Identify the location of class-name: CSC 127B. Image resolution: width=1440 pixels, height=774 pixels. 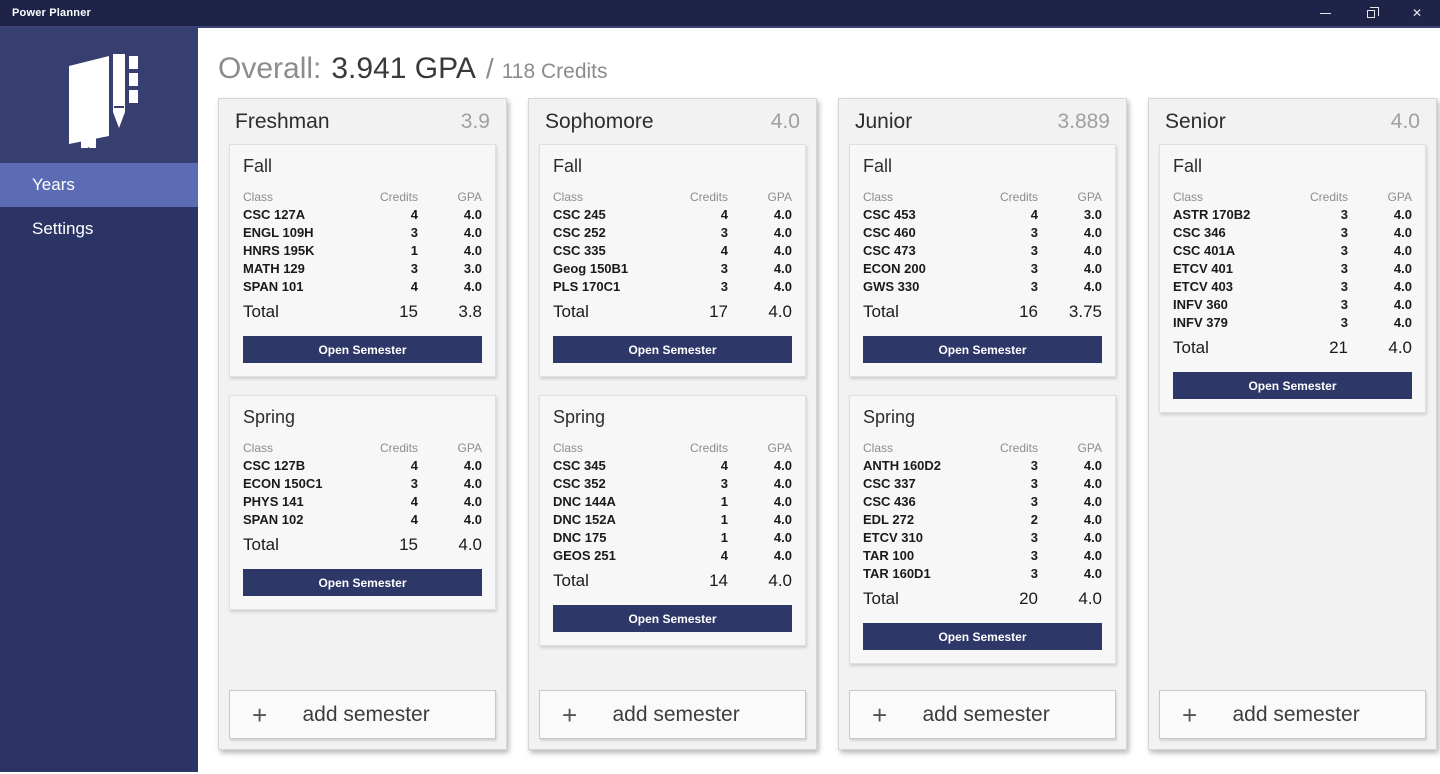
(274, 465).